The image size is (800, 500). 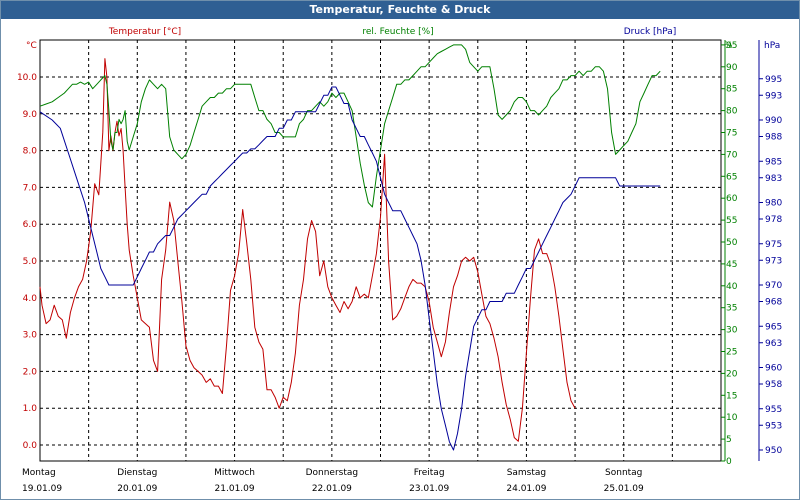 I want to click on pressure-tick-label: 975, so click(x=773, y=245).